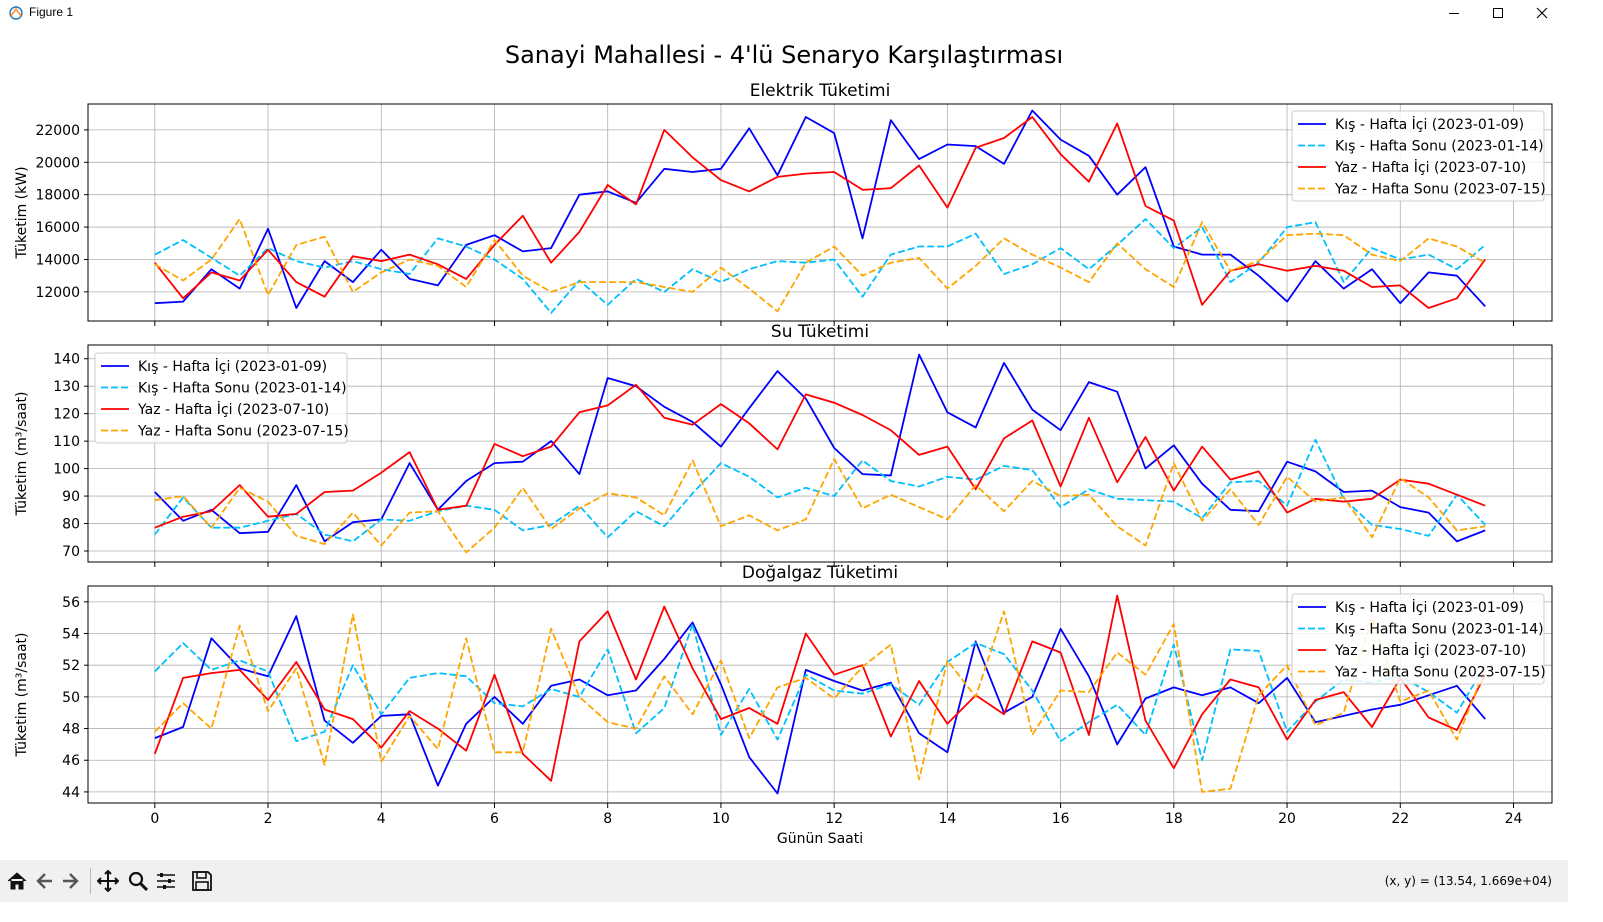  What do you see at coordinates (268, 819) in the screenshot?
I see `x-tick-label: 2` at bounding box center [268, 819].